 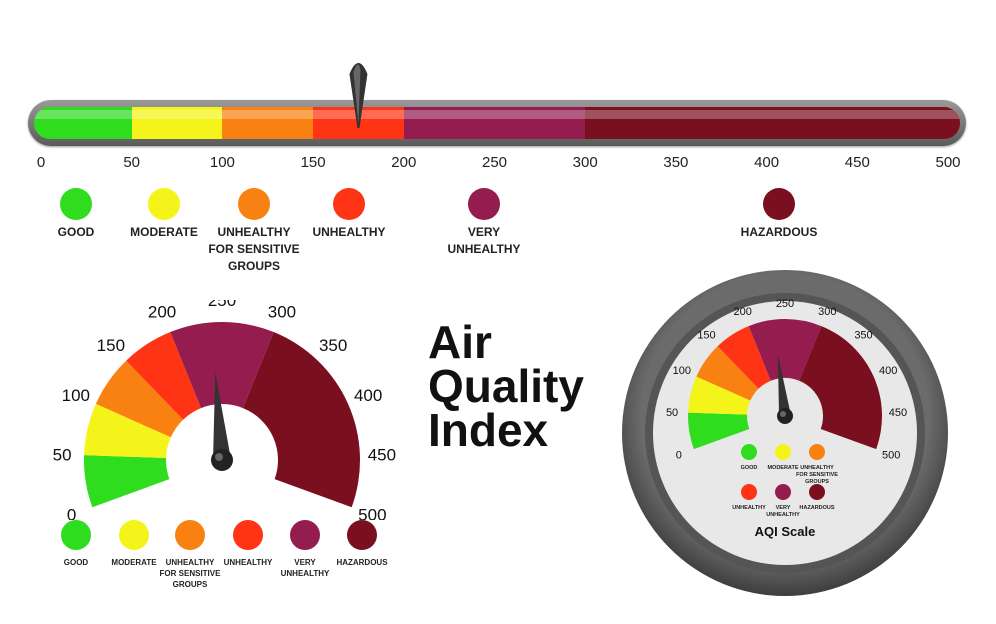 I want to click on aqi-color-bar, so click(x=497, y=123).